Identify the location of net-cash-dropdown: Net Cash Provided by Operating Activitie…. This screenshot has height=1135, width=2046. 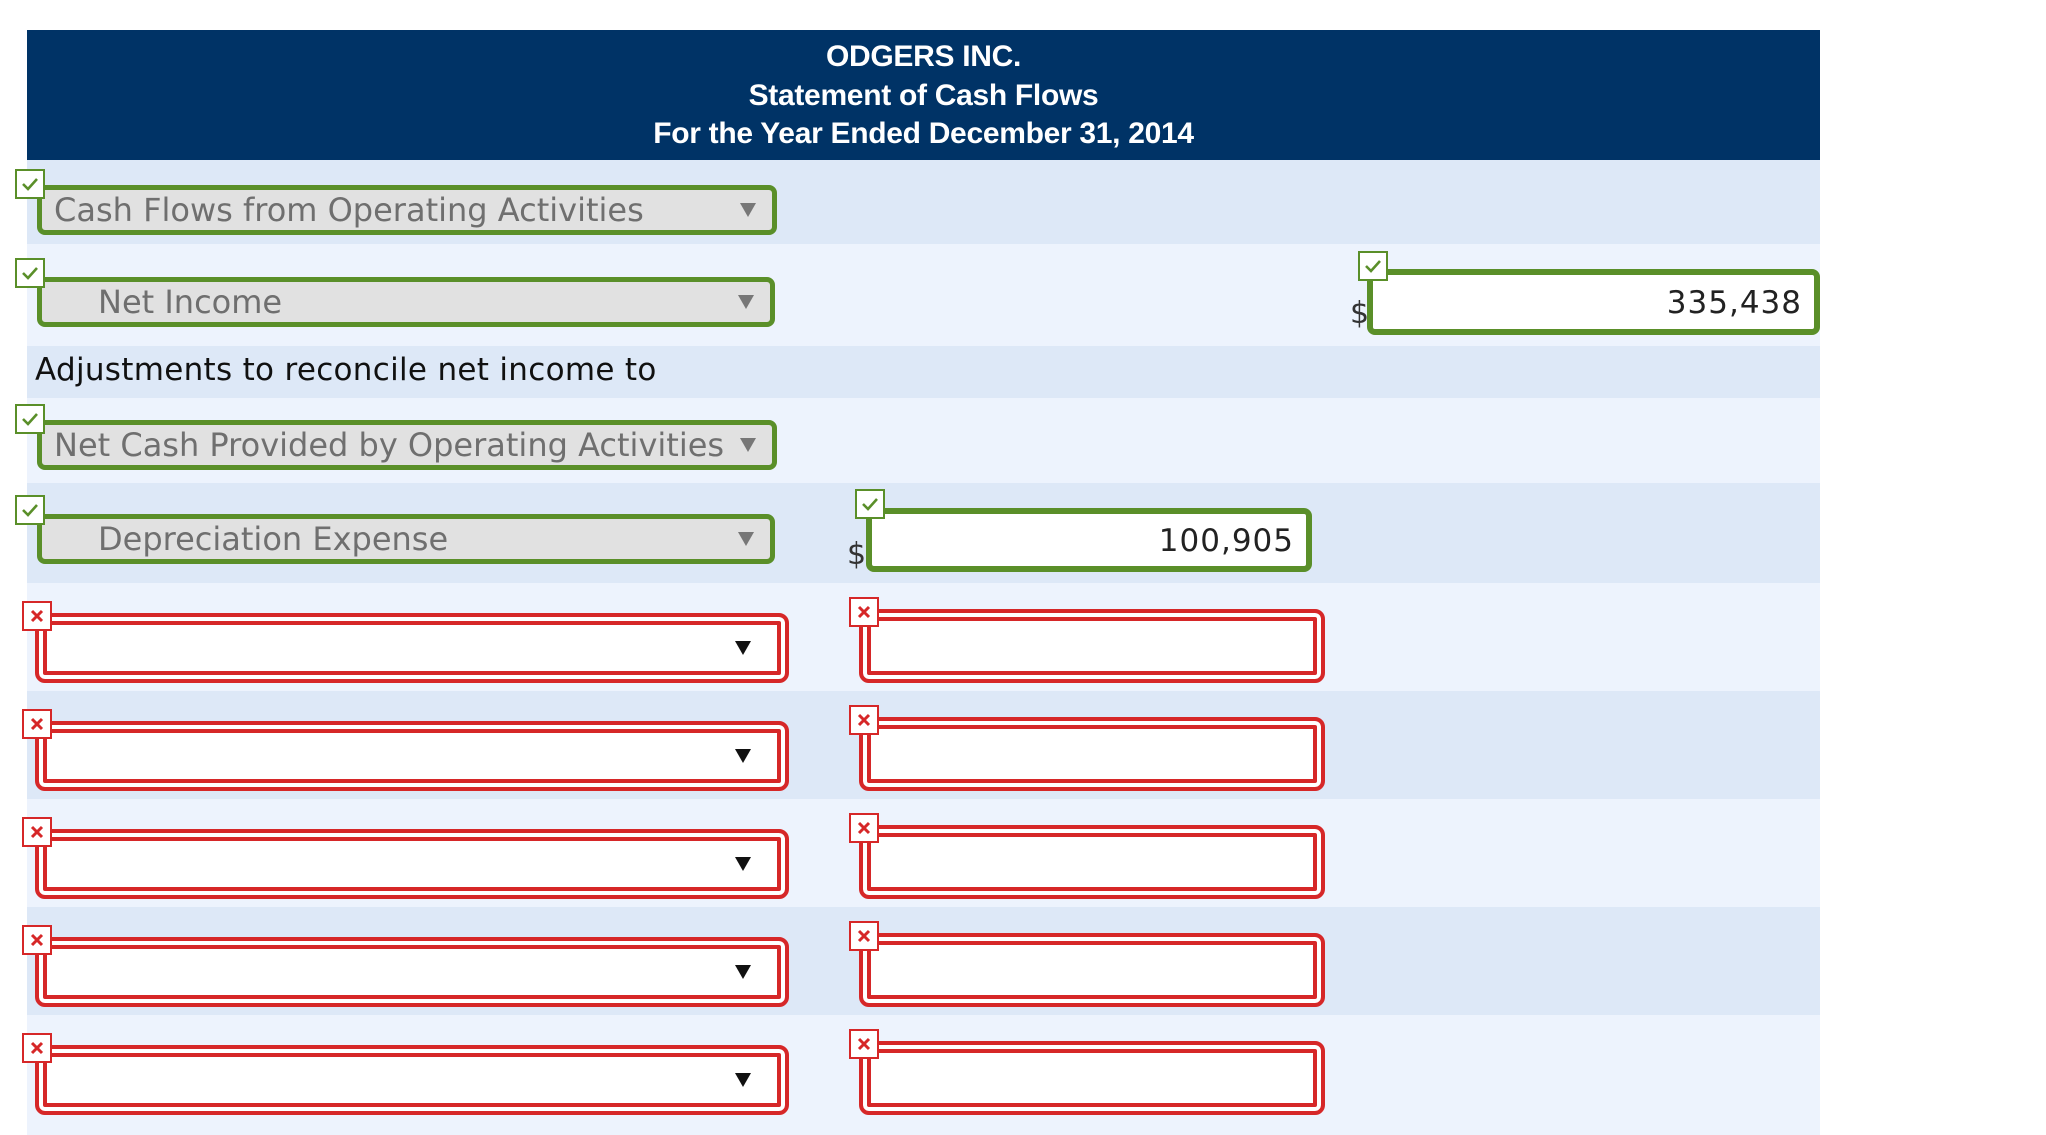
(407, 445).